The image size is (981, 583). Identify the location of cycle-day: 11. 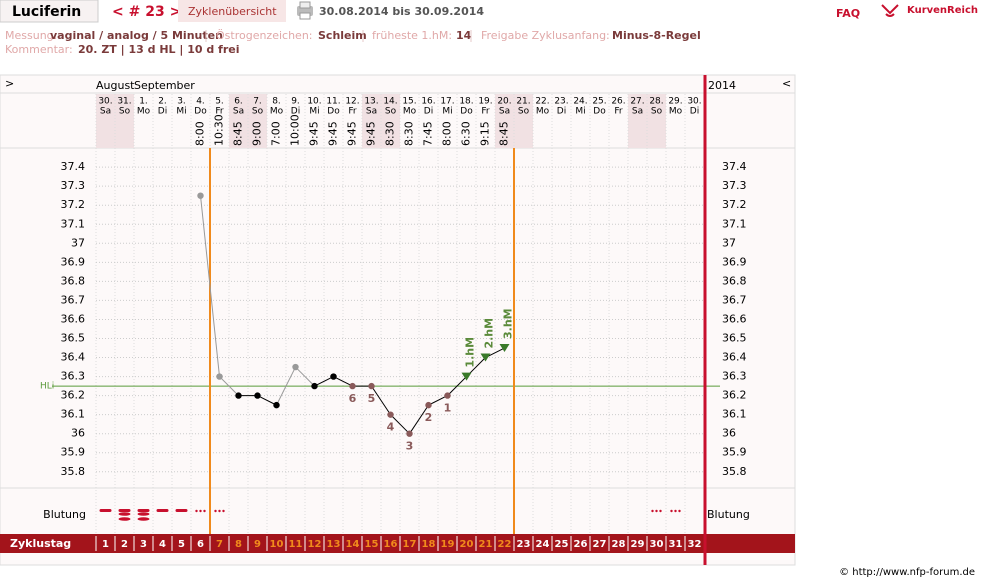
(296, 544).